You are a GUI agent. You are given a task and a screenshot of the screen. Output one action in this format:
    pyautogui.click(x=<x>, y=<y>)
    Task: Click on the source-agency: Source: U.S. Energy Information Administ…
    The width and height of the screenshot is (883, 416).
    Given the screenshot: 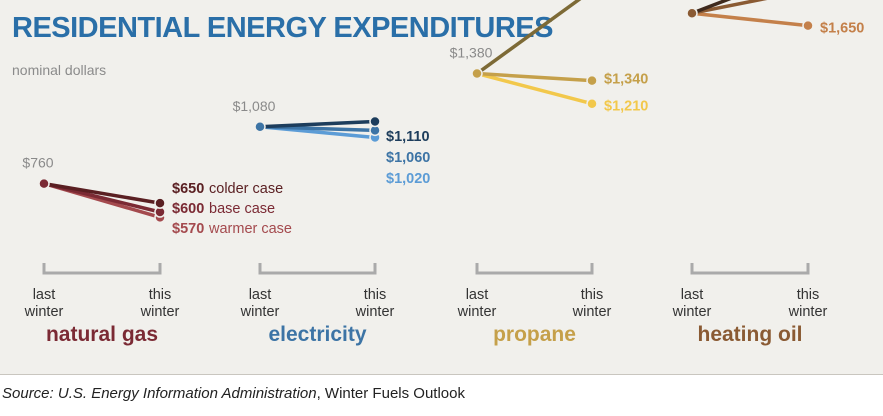 What is the action you would take?
    pyautogui.click(x=159, y=393)
    